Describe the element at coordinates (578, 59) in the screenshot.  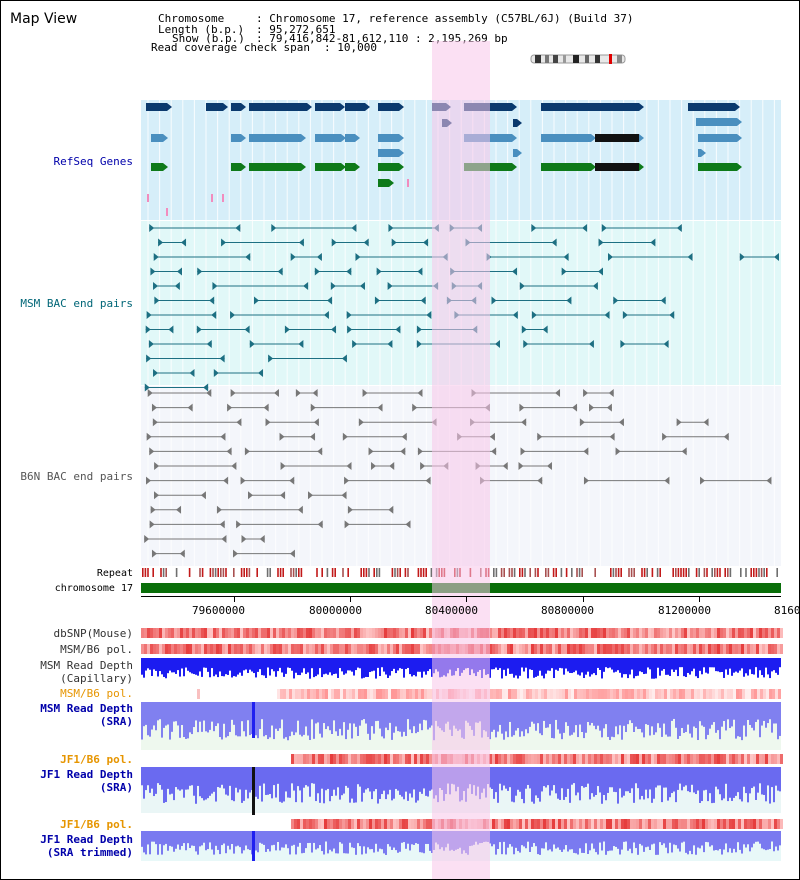
I see `chromosome-ideogram` at that location.